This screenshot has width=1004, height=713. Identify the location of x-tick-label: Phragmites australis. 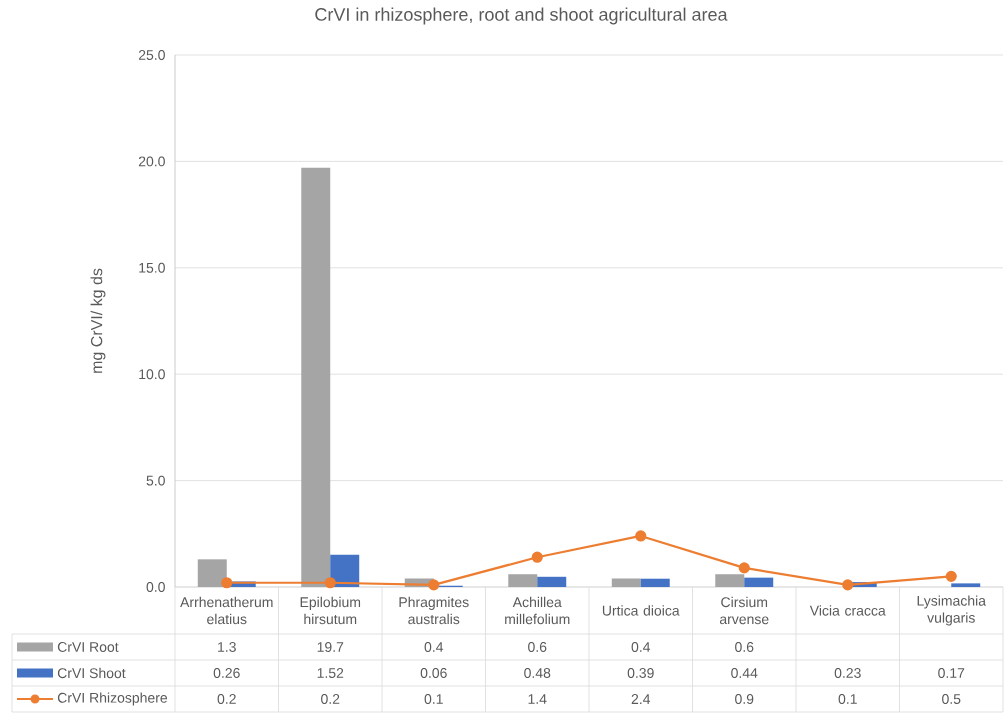
(434, 610).